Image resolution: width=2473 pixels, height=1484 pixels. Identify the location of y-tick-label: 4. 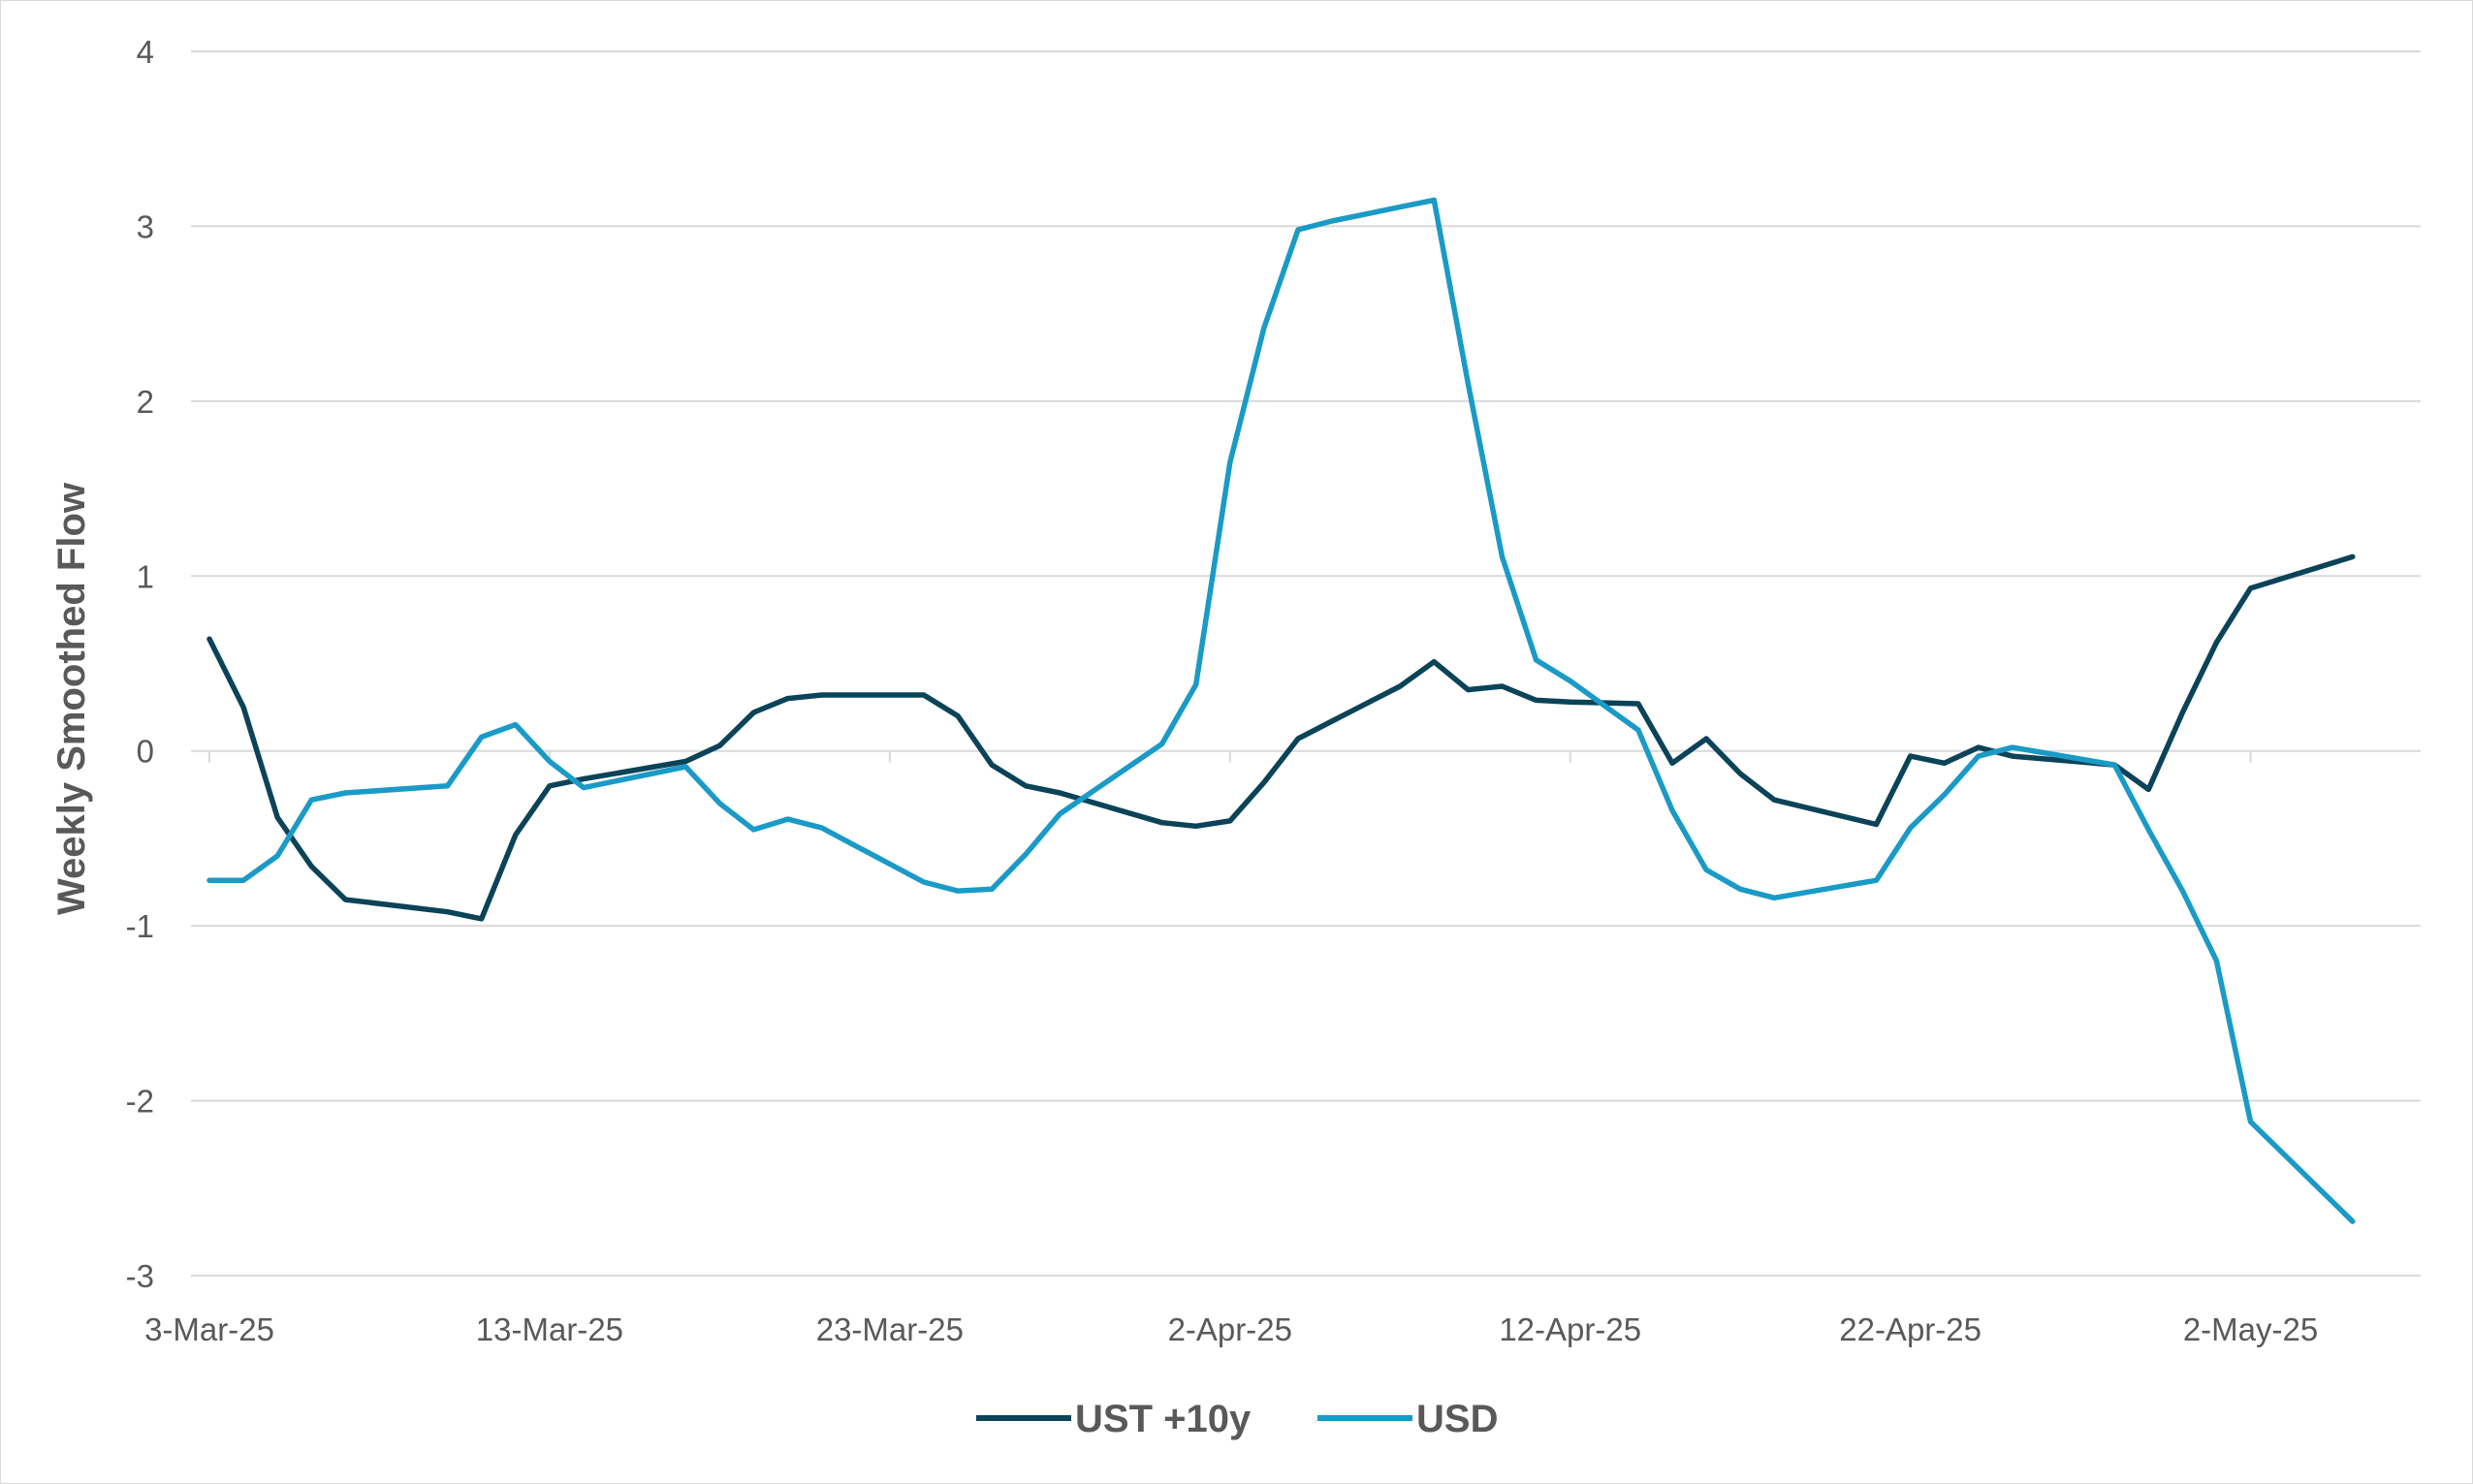
(145, 52).